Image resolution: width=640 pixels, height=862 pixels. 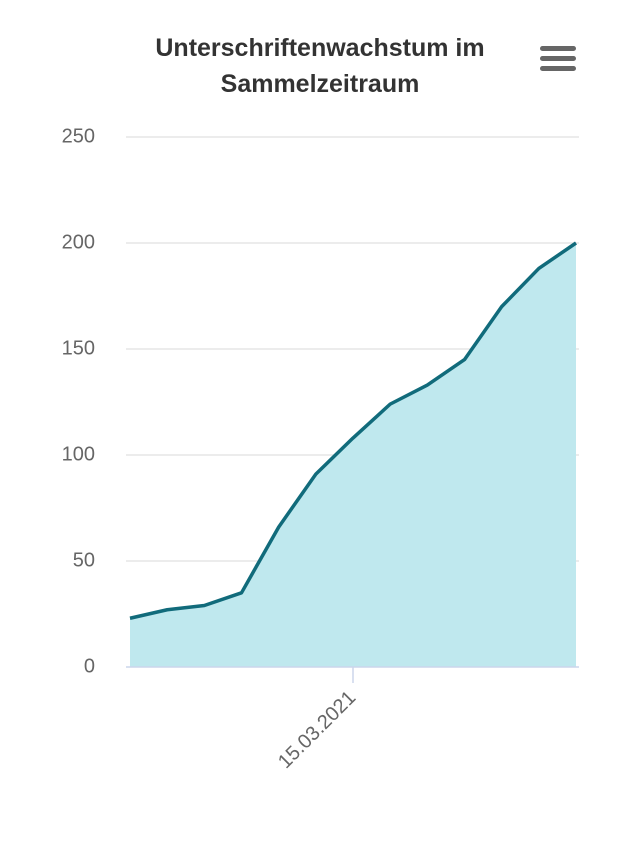 What do you see at coordinates (78, 348) in the screenshot?
I see `y-tick-label: 150` at bounding box center [78, 348].